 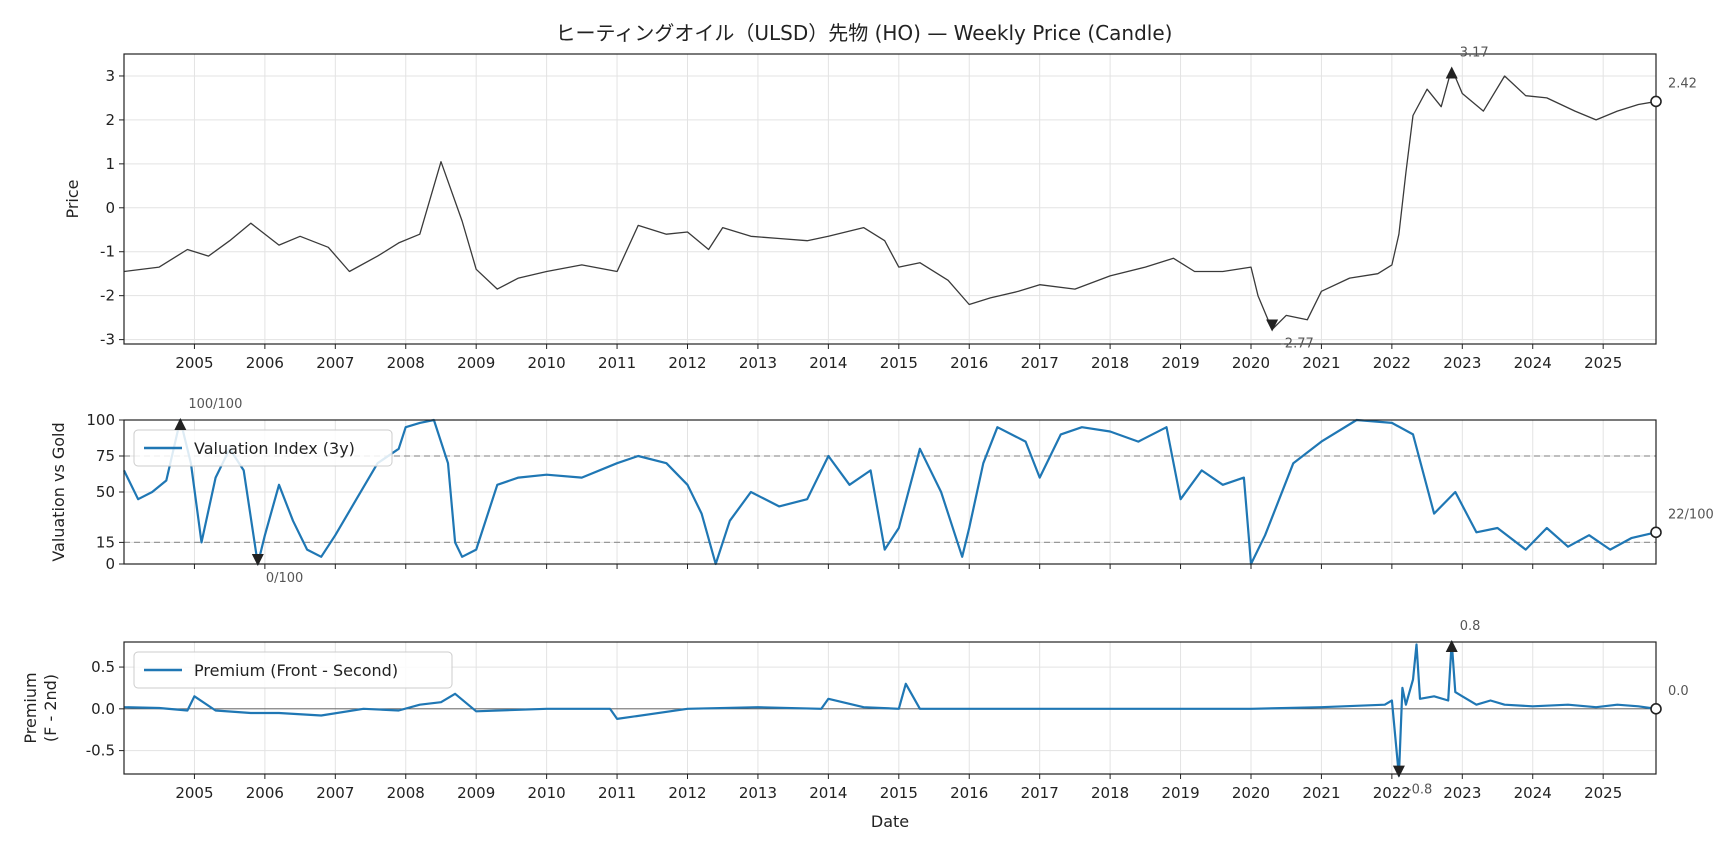 I want to click on min-annotation: -0.8, so click(x=1419, y=790).